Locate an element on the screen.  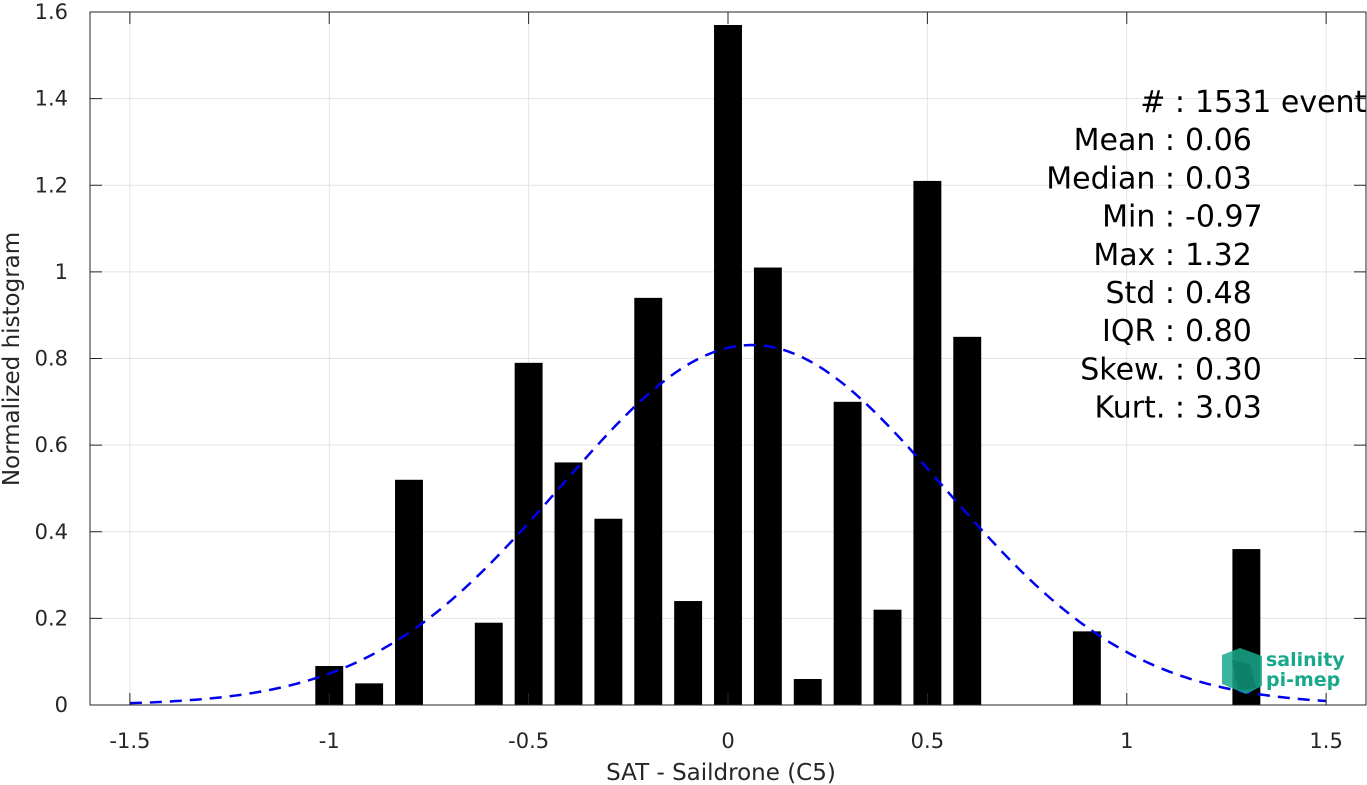
logo-line1: salinity is located at coordinates (1305, 660).